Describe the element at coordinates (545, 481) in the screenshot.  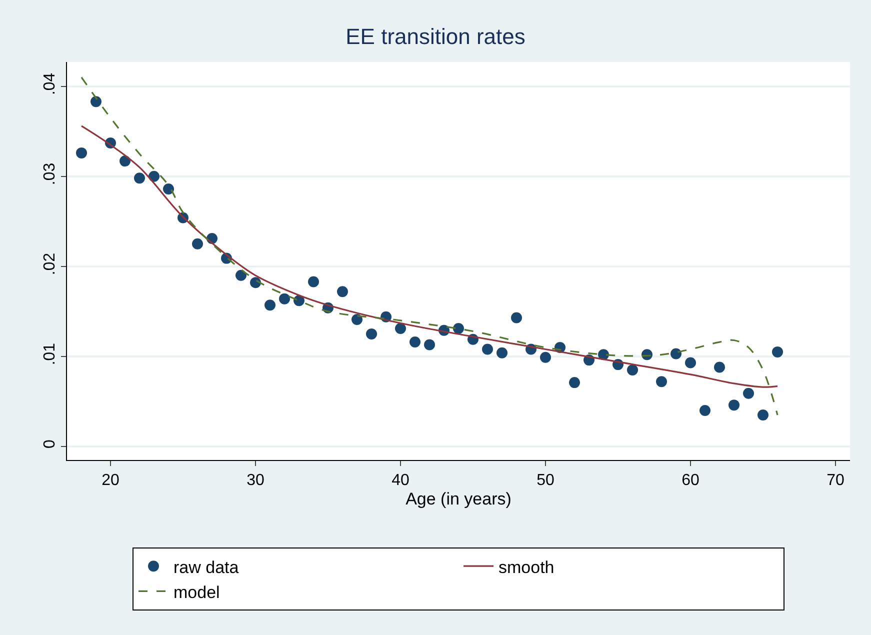
I see `x-tick-label: 50` at that location.